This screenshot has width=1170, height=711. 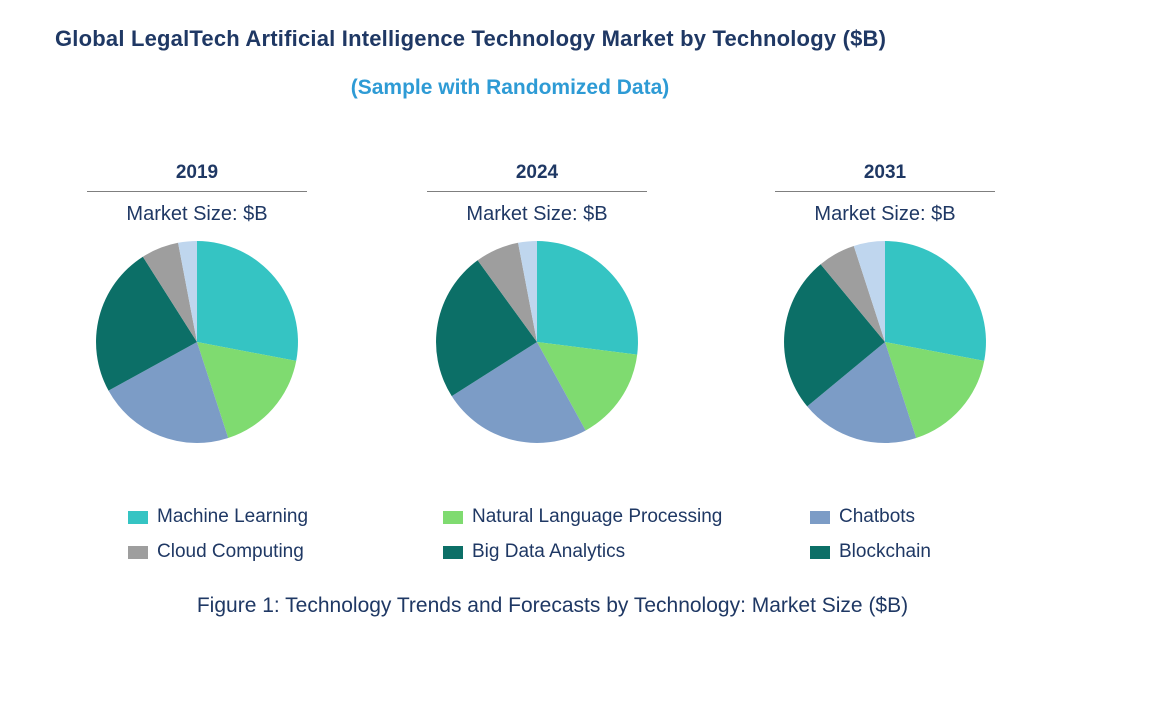 What do you see at coordinates (453, 517) in the screenshot?
I see `legend-swatch-natural-language-processing` at bounding box center [453, 517].